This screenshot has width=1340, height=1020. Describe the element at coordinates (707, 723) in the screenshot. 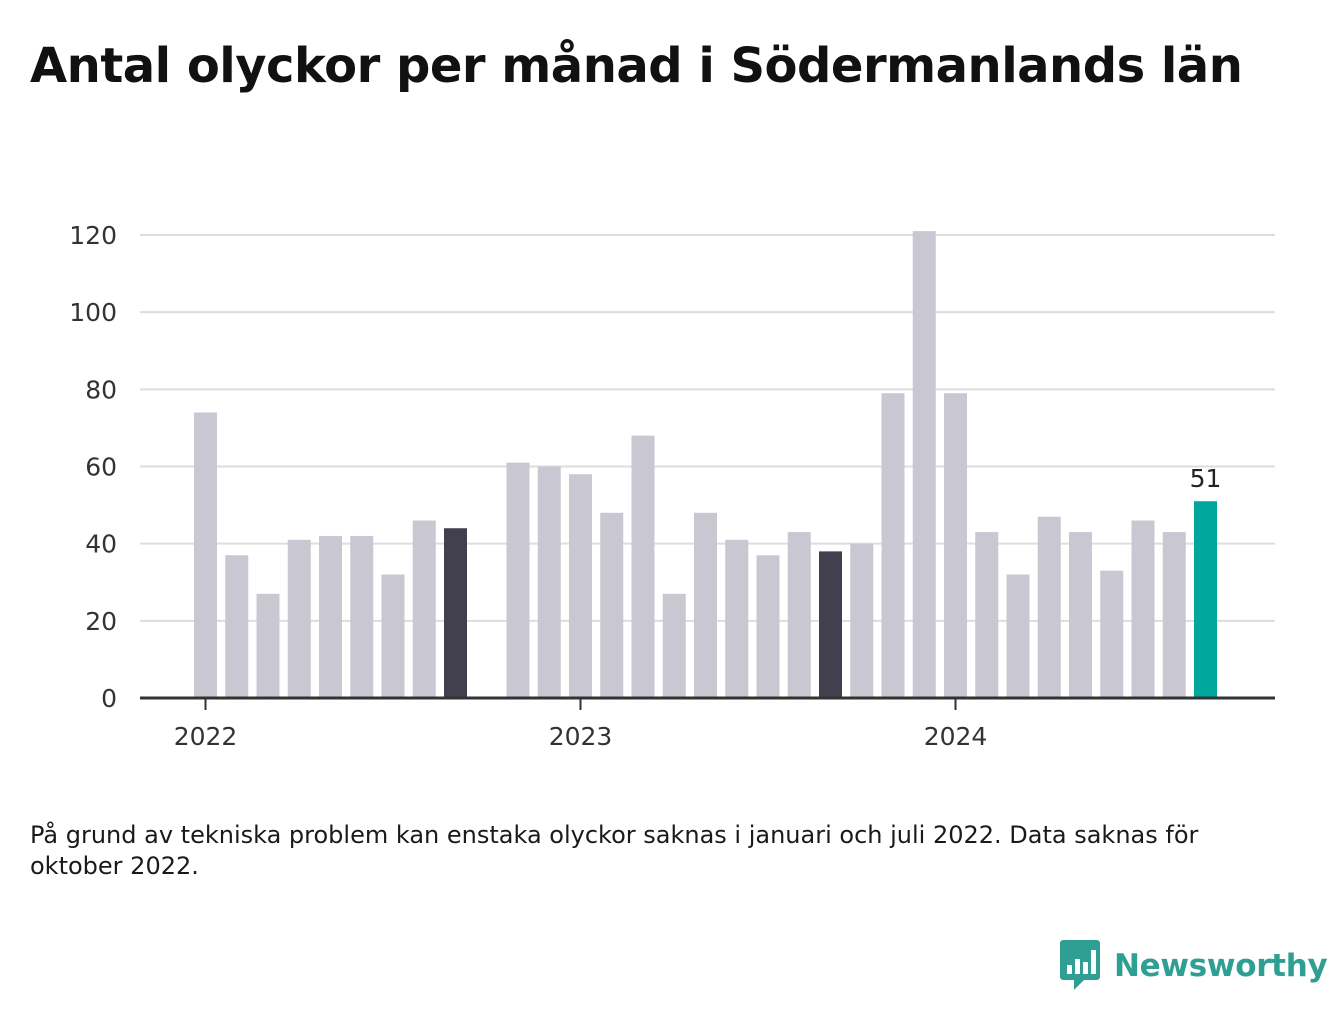

I see `x-axis: 2022 2023 2024` at that location.